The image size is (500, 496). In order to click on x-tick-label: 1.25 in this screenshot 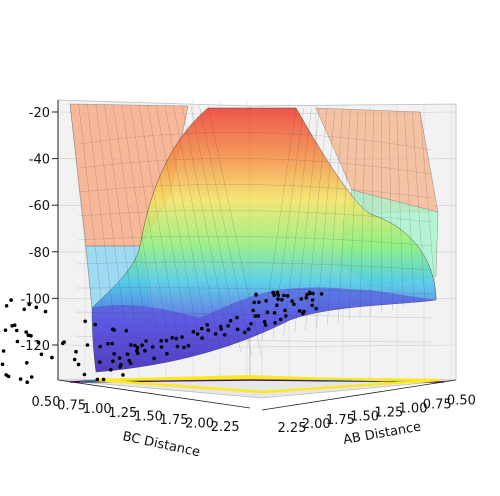, I will do `click(388, 412)`.